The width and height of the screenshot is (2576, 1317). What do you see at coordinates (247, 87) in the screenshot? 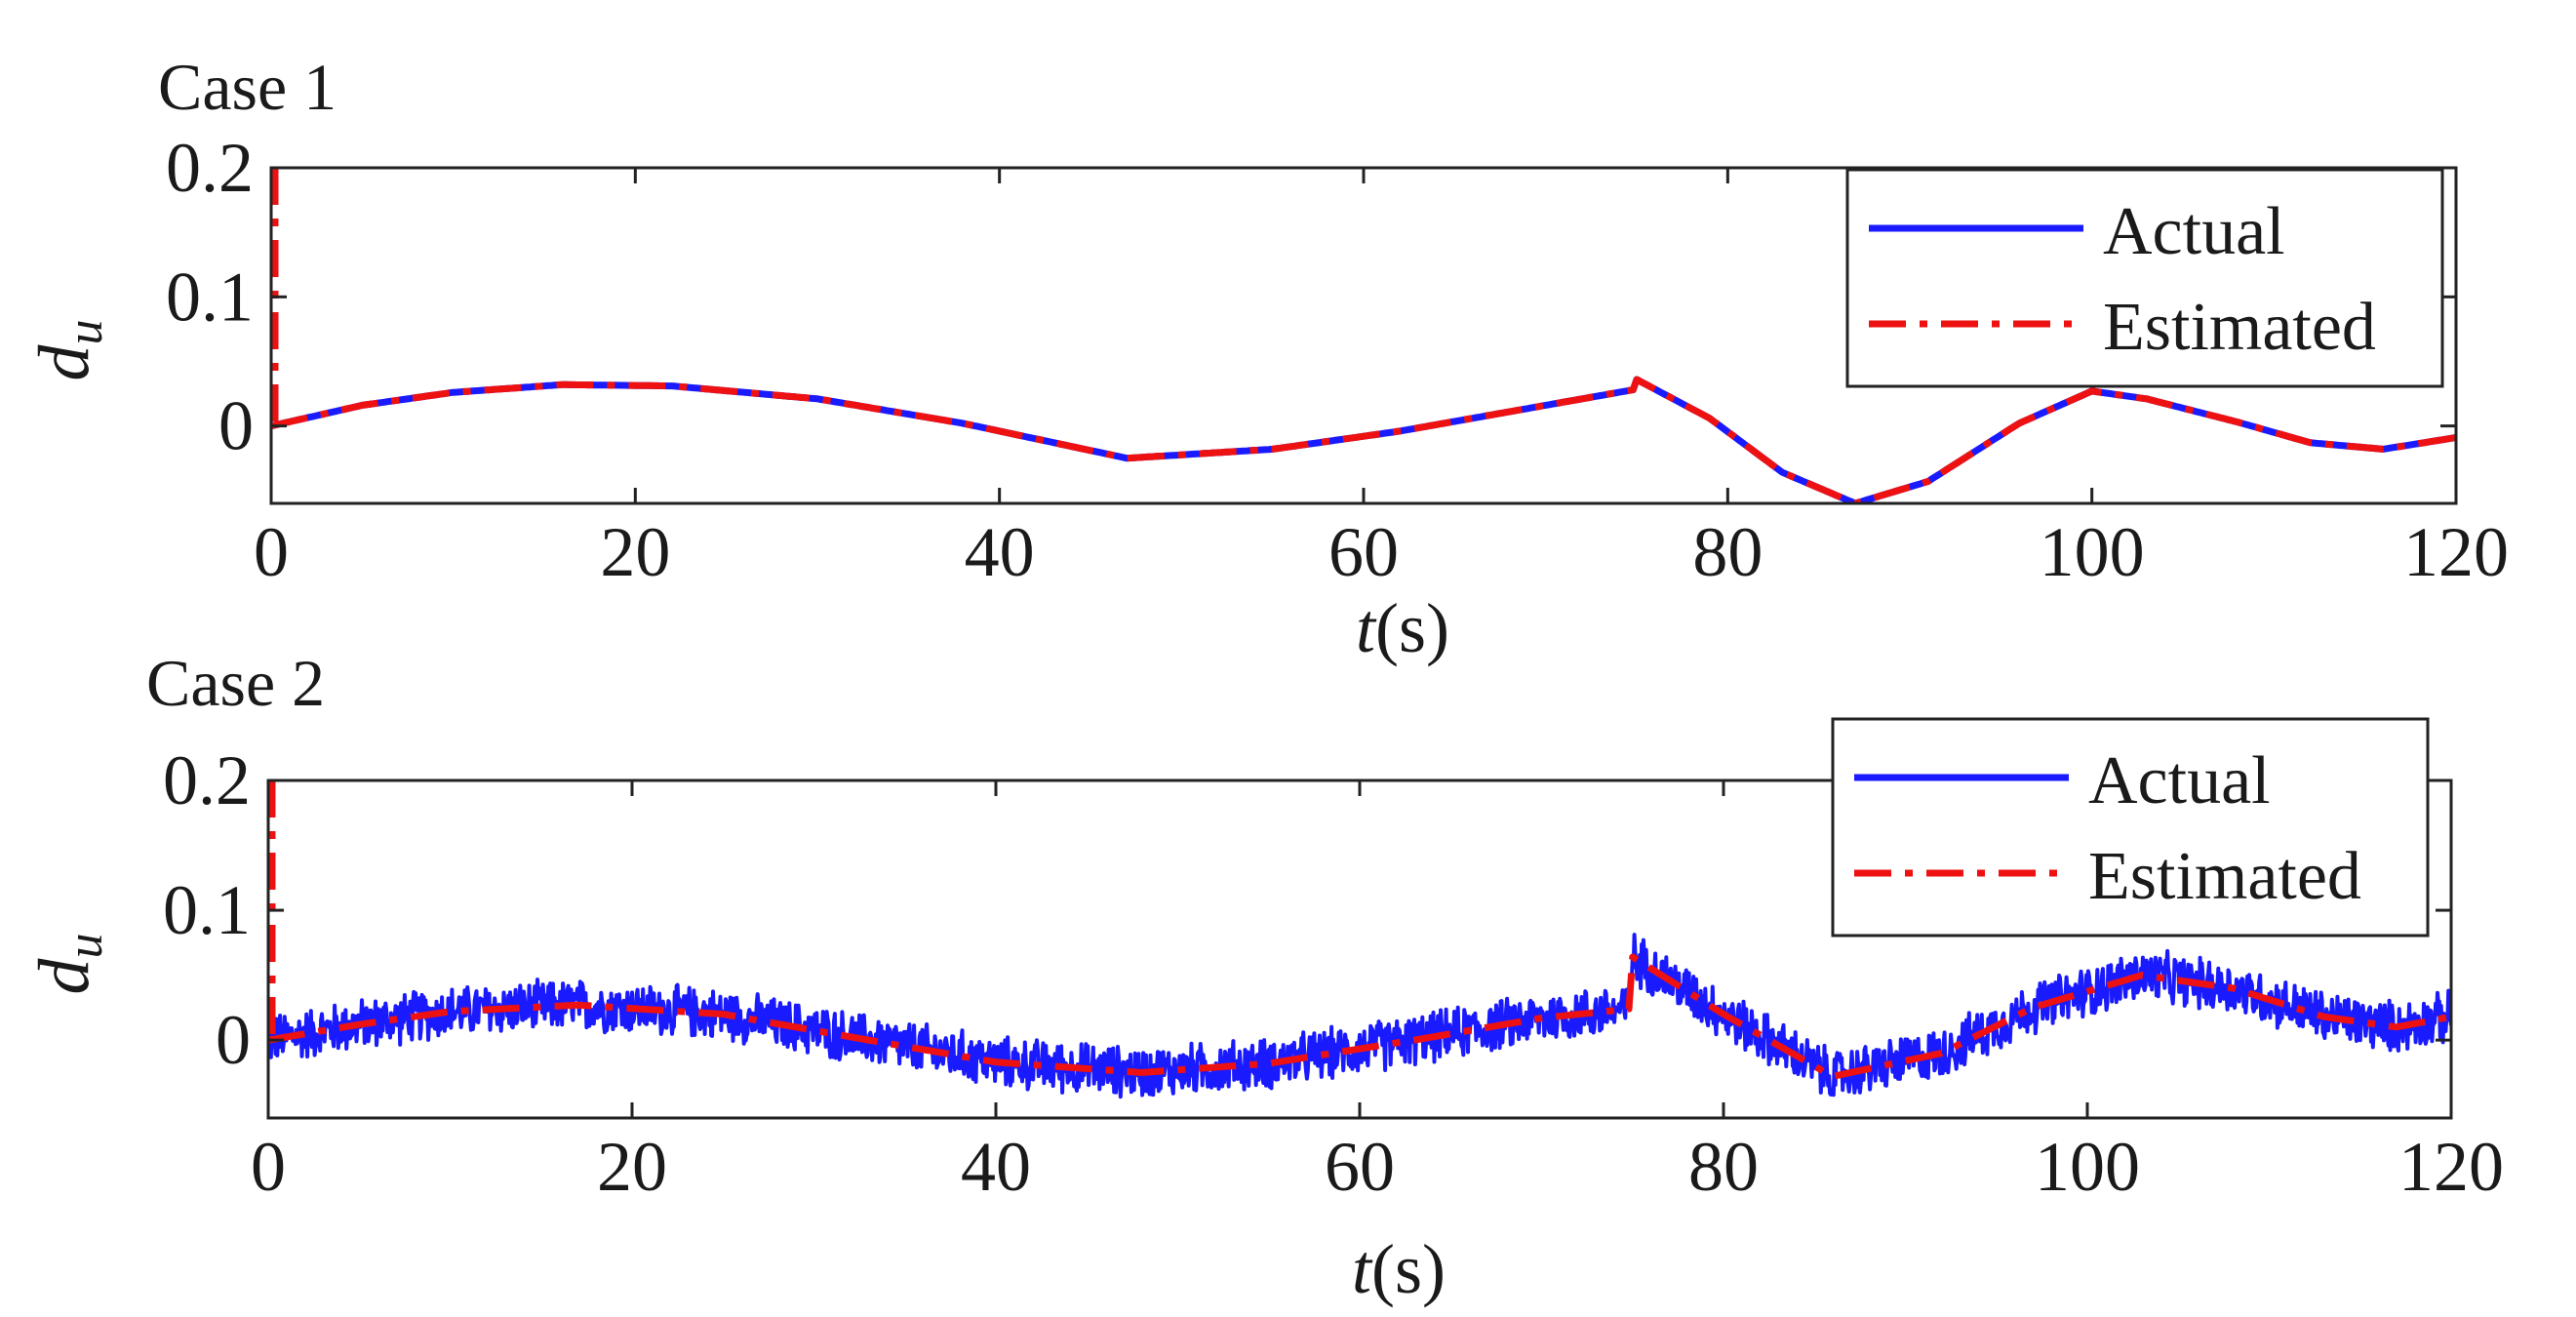
I see `chart-title: Case 1` at bounding box center [247, 87].